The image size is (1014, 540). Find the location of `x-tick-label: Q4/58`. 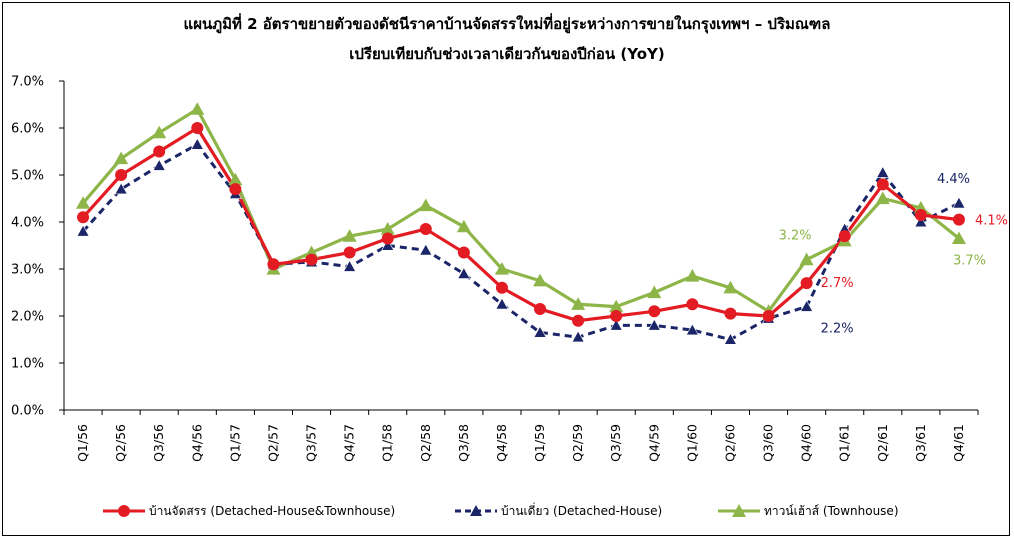

x-tick-label: Q4/58 is located at coordinates (501, 443).